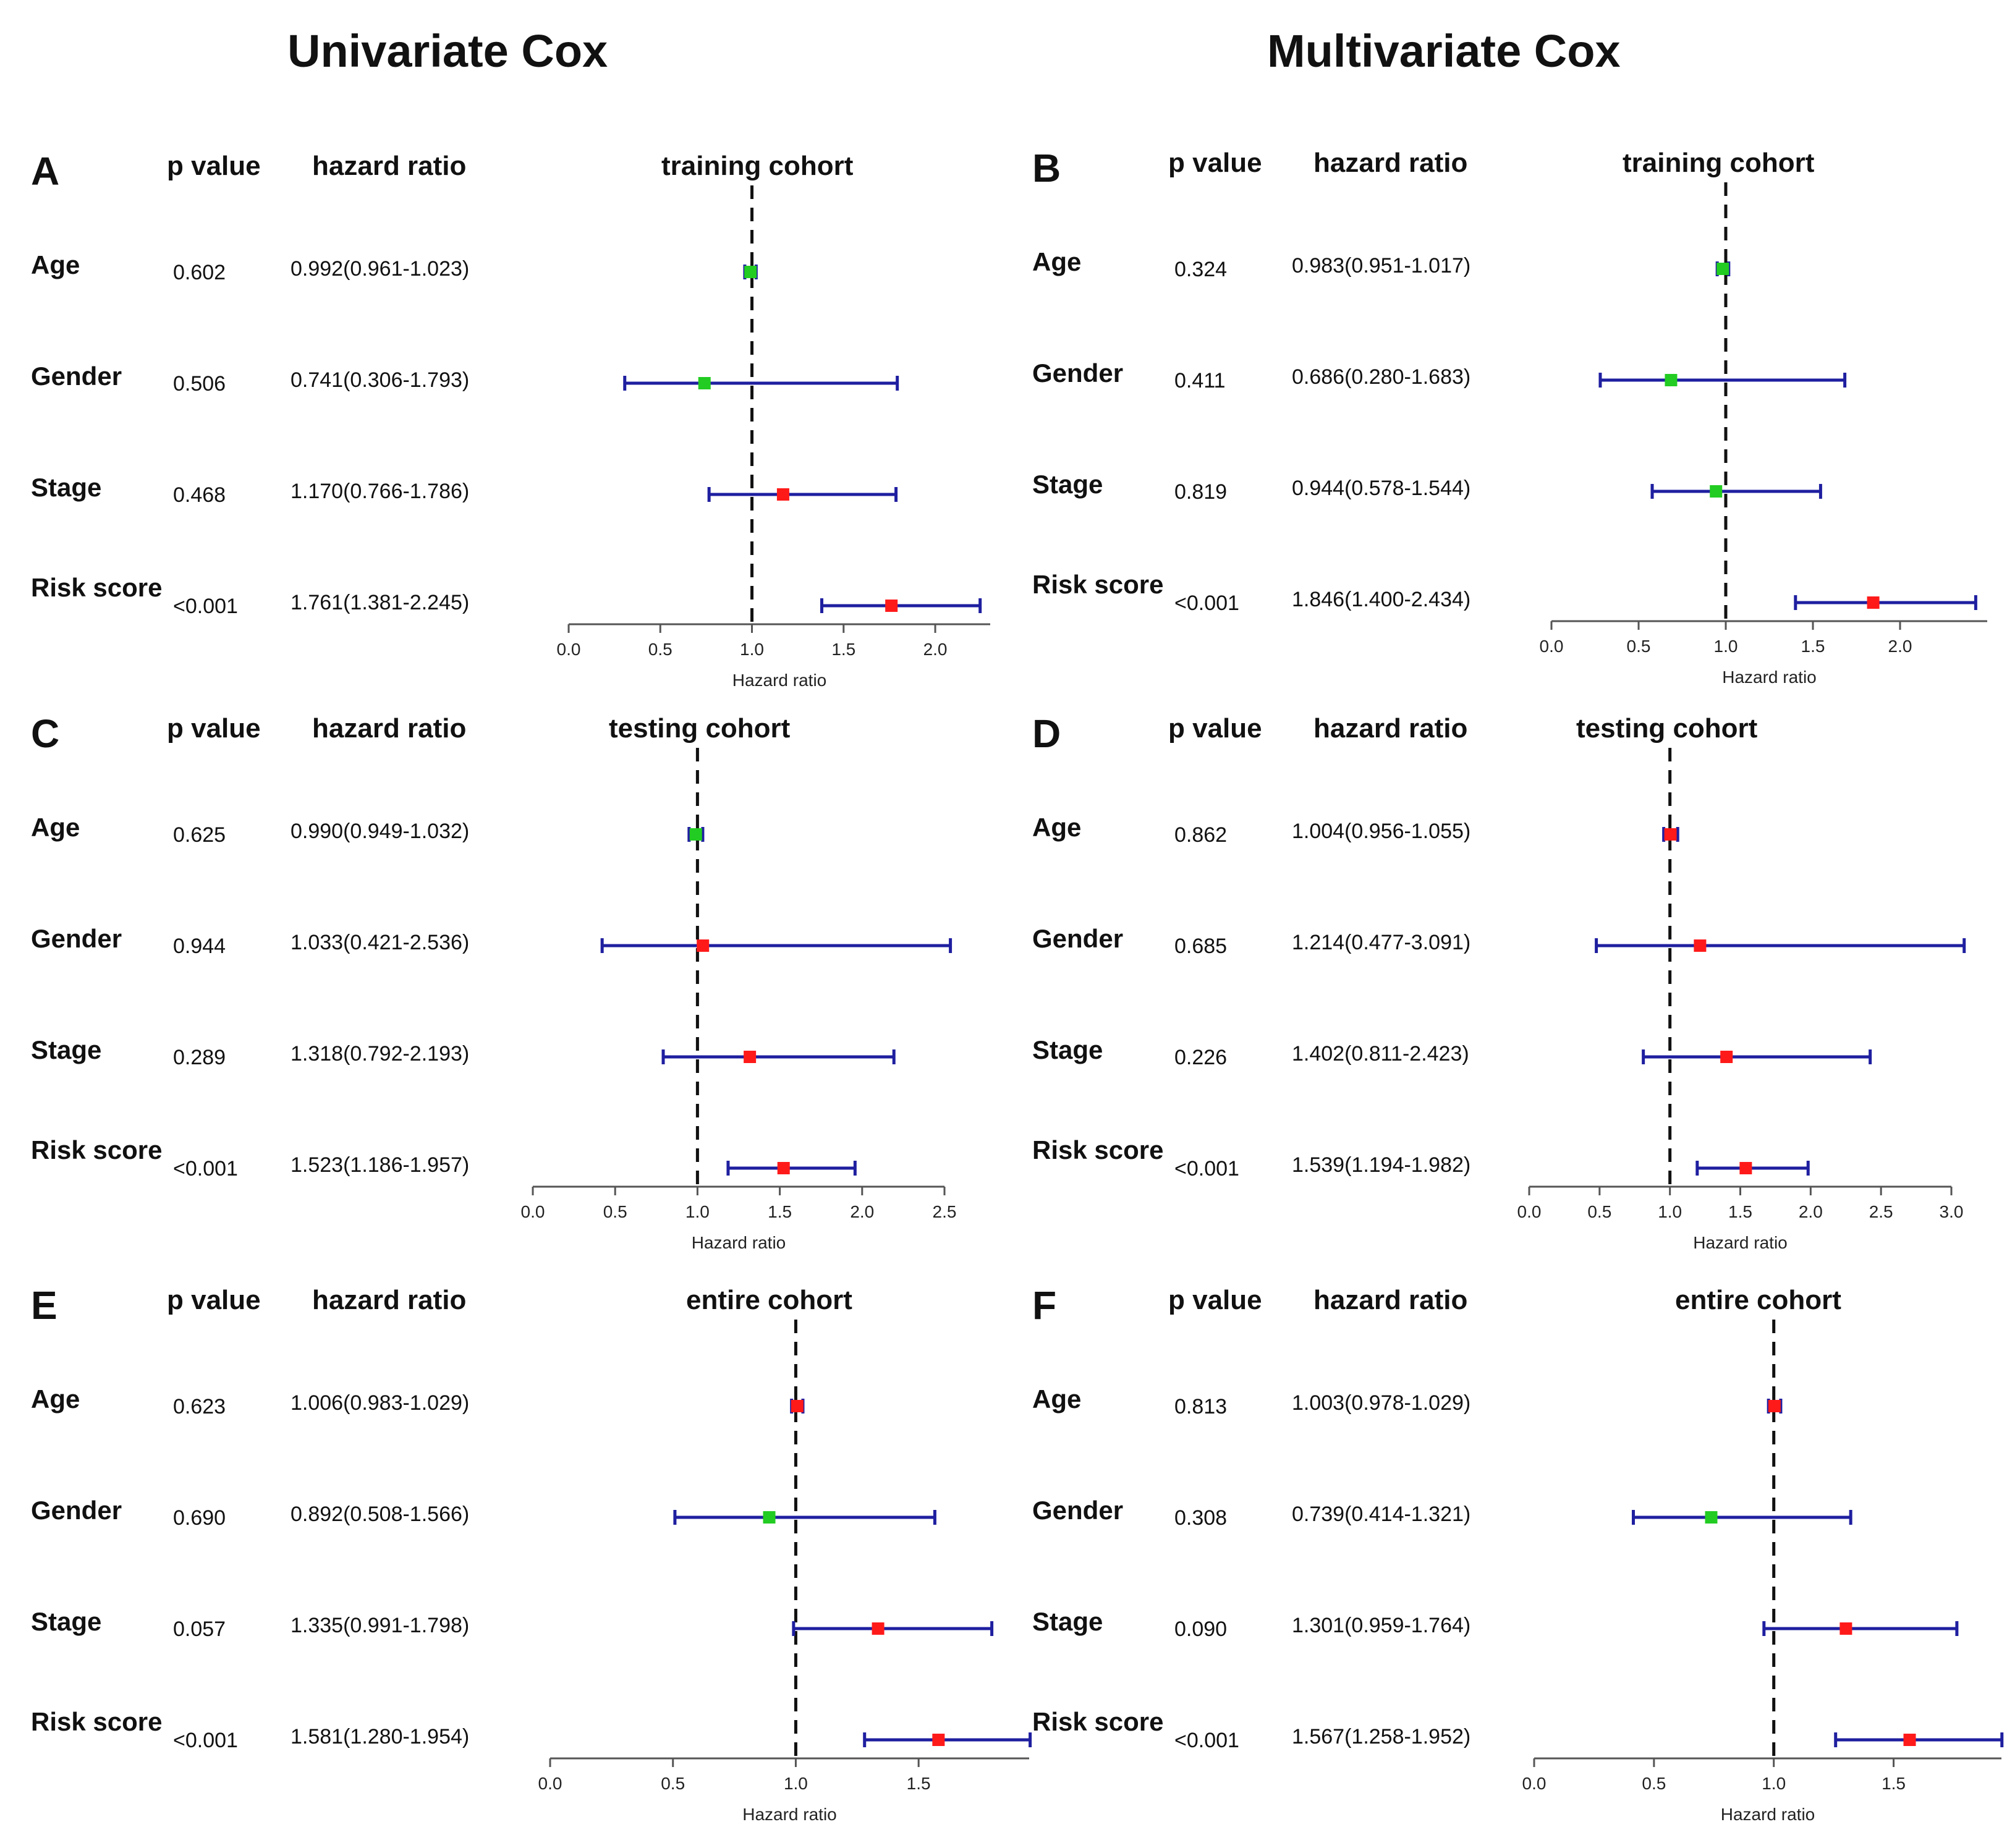  What do you see at coordinates (1046, 168) in the screenshot?
I see `panel-label: B` at bounding box center [1046, 168].